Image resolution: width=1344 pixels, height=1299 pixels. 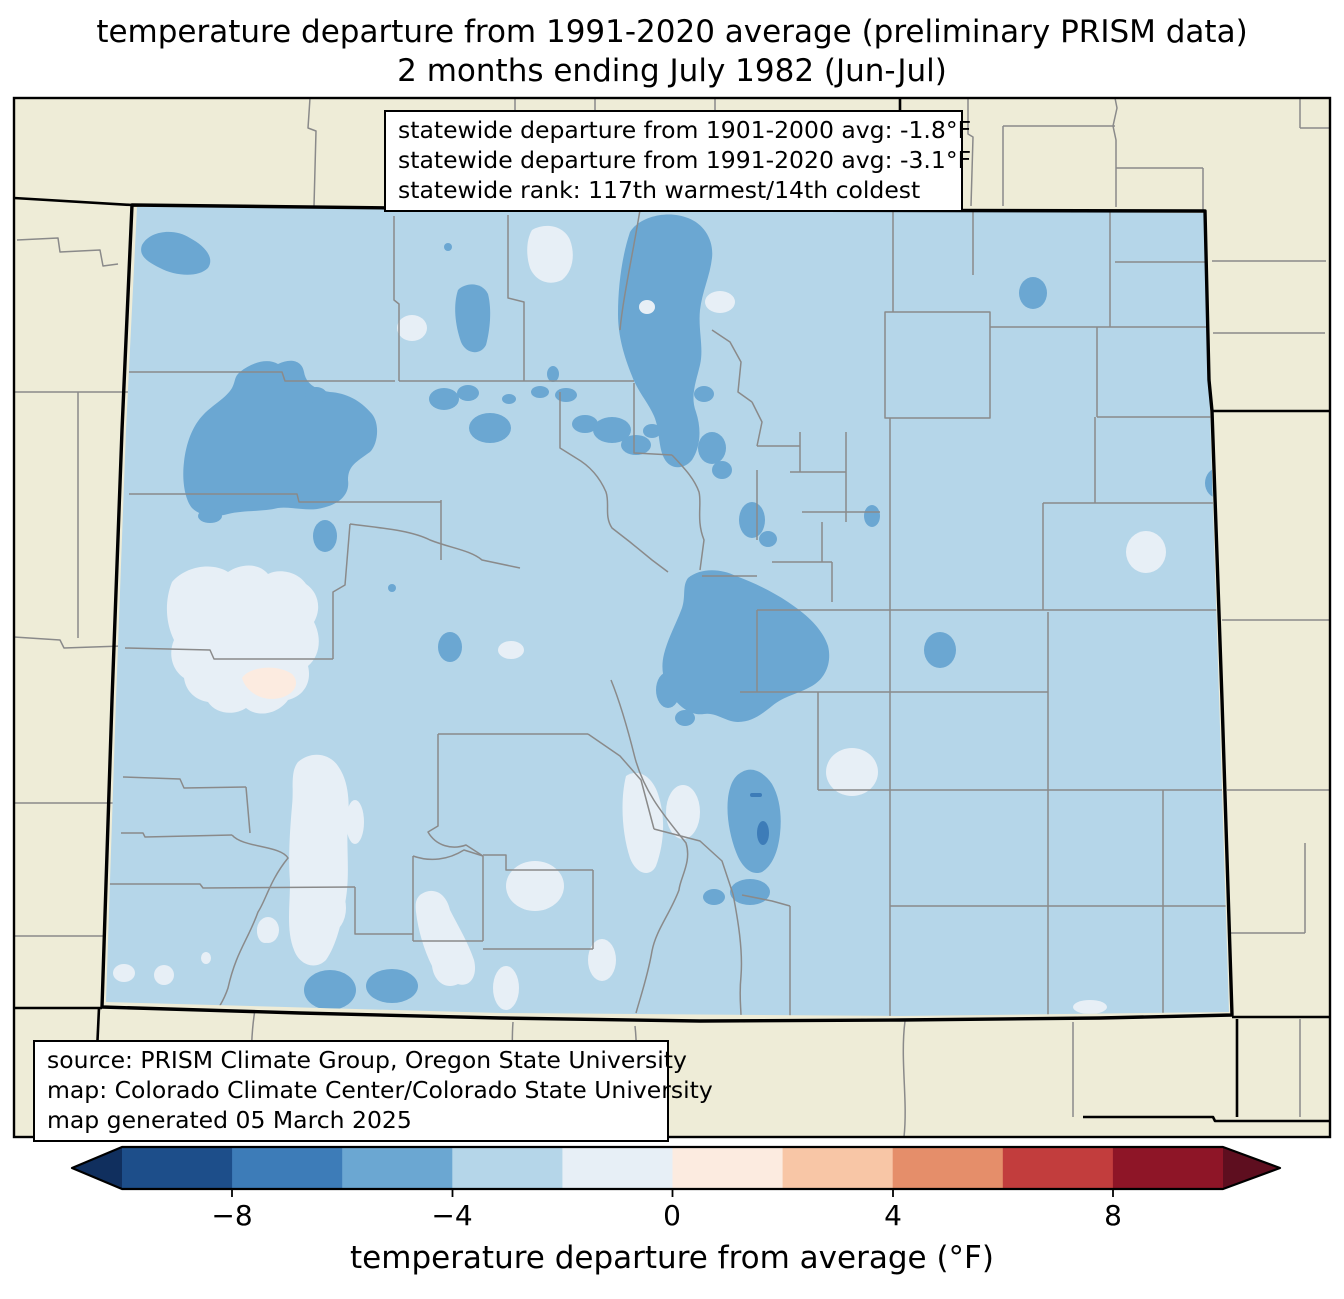 I want to click on colorbar-tick-minus4: −4, so click(x=452, y=1215).